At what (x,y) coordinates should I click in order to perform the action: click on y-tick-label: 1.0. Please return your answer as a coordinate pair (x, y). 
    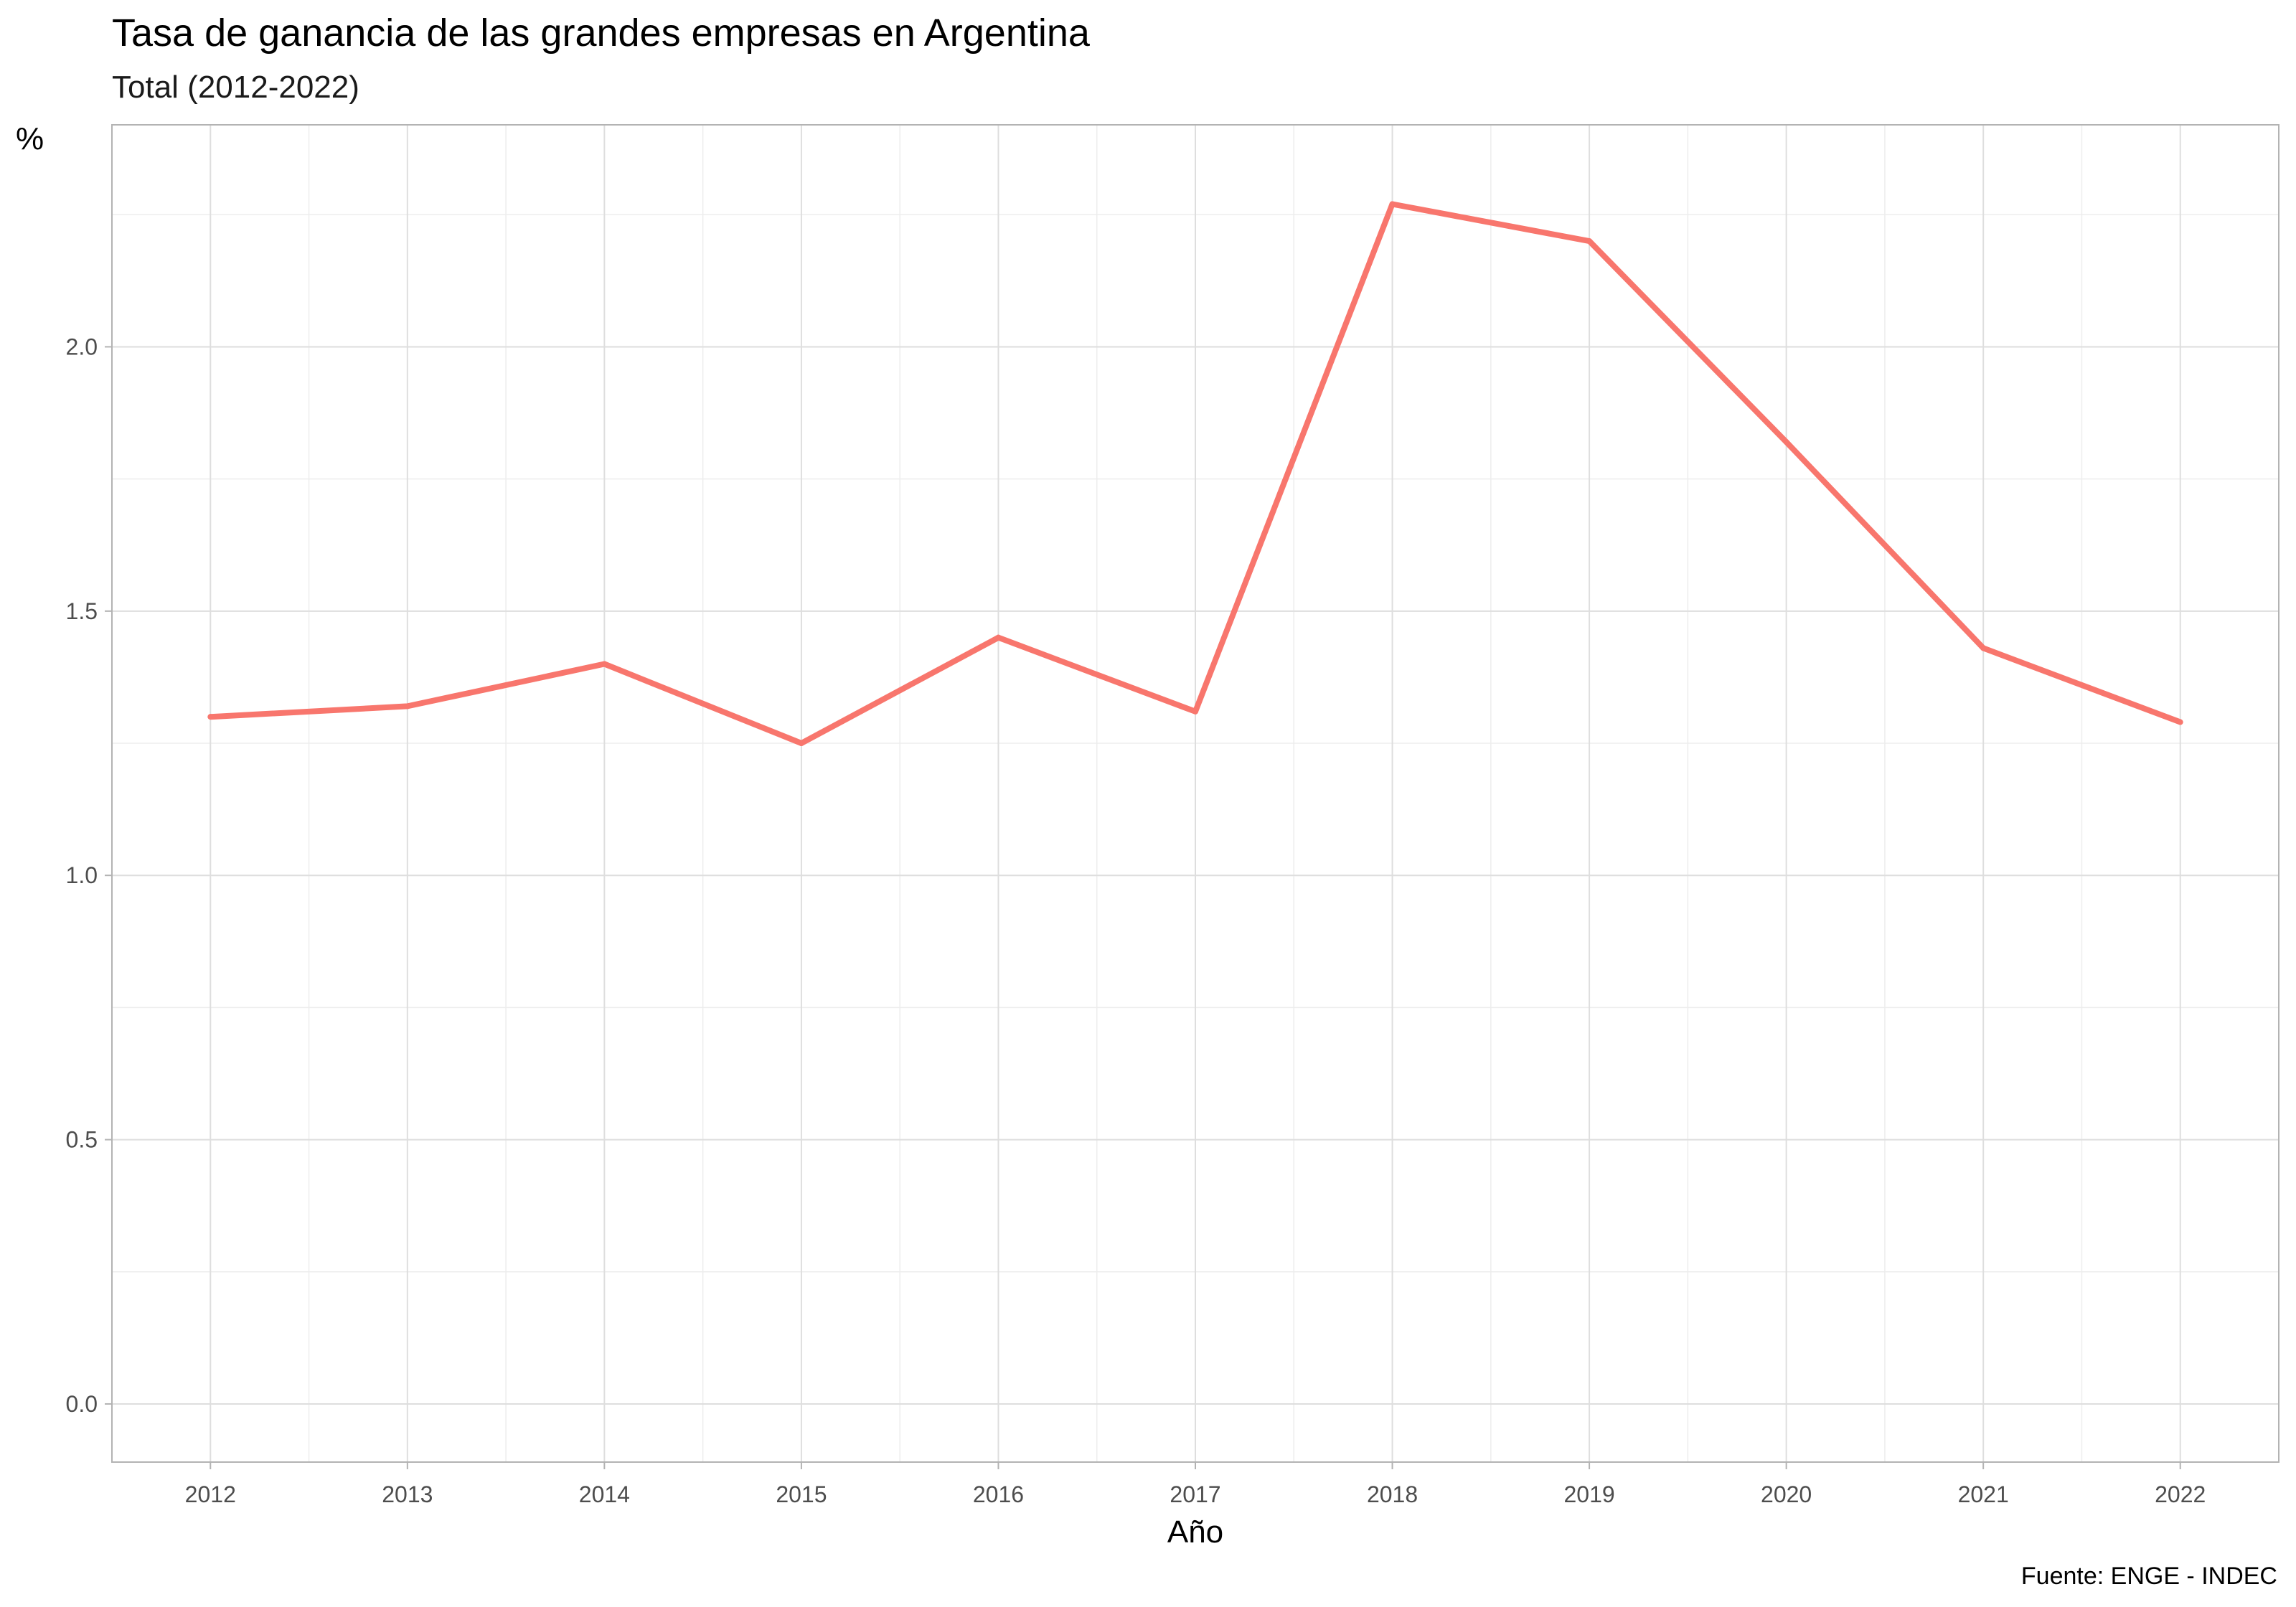
    Looking at the image, I should click on (82, 875).